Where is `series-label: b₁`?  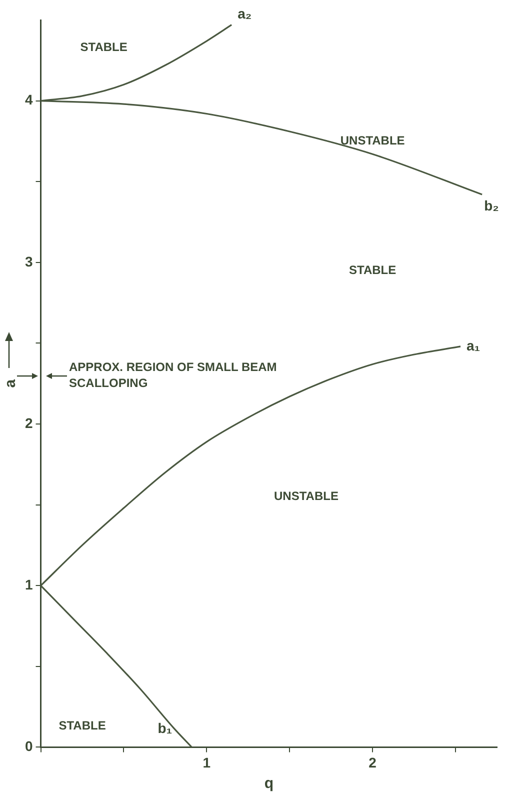
series-label: b₁ is located at coordinates (165, 728).